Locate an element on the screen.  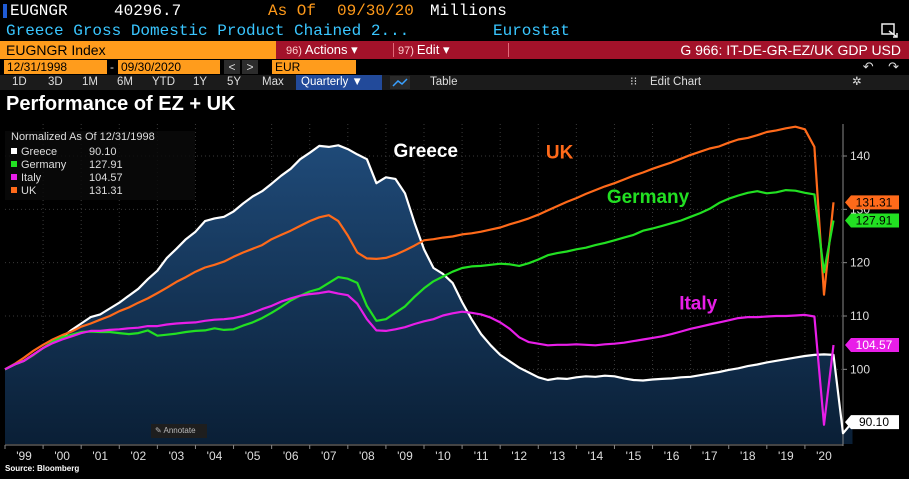
legend-value: 127.91 is located at coordinates (106, 165).